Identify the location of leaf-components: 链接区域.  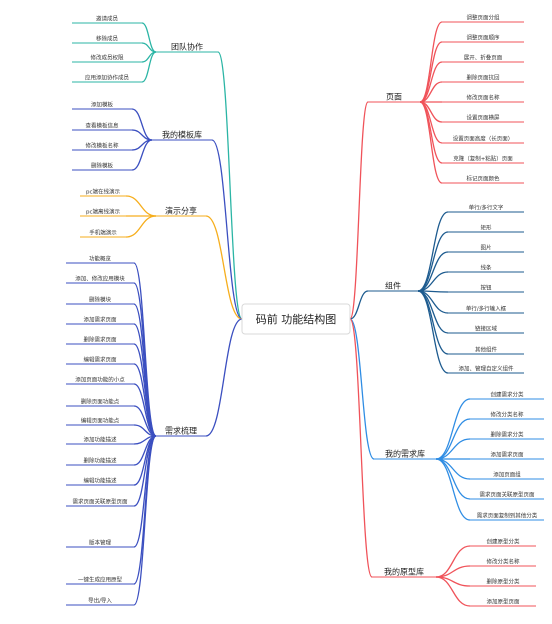
(486, 329).